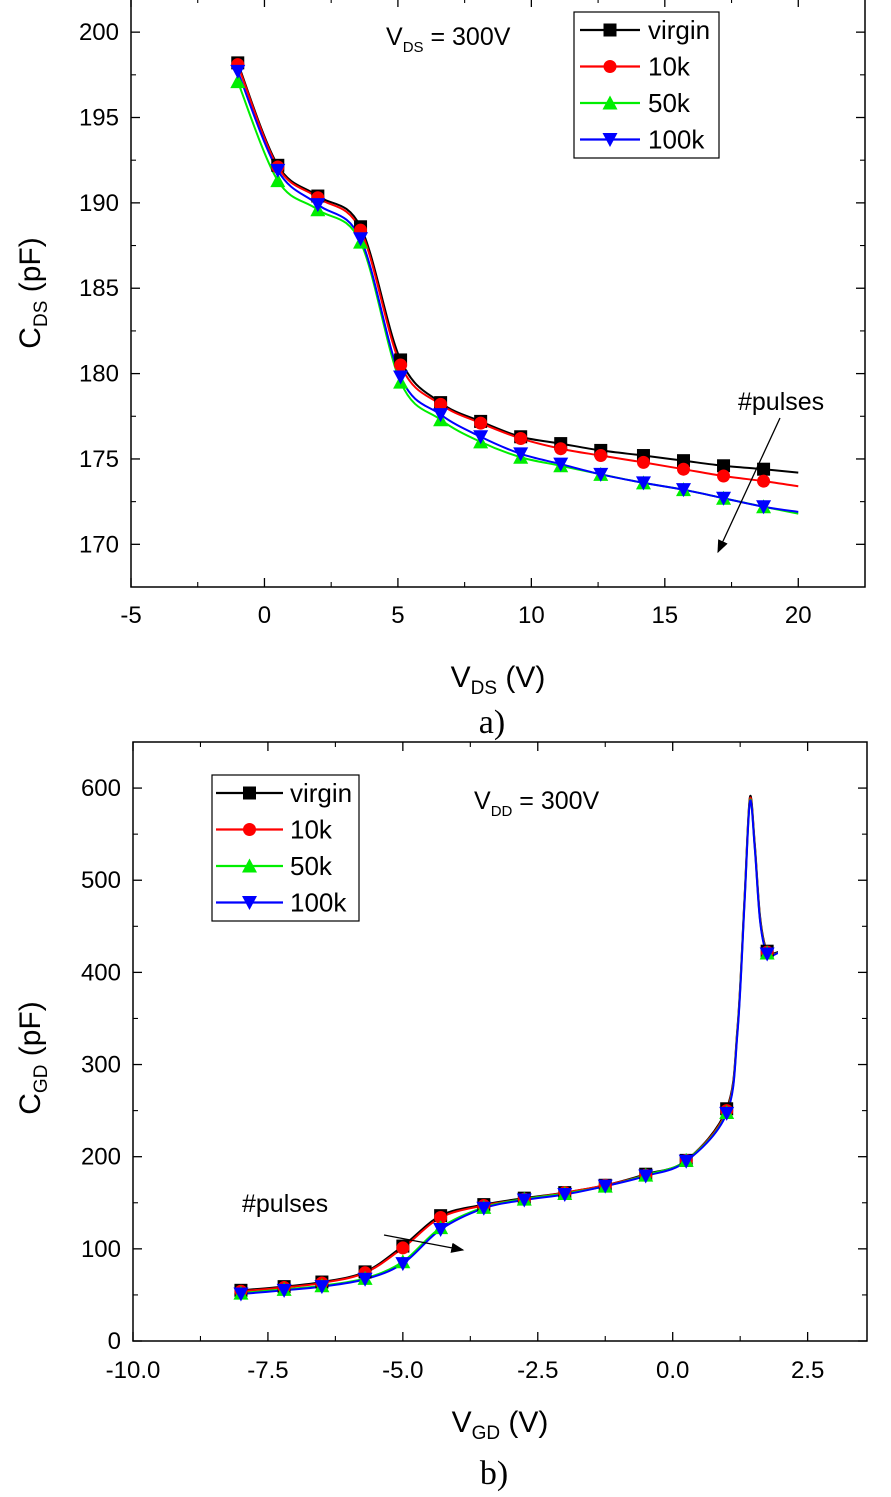 Image resolution: width=891 pixels, height=1497 pixels. What do you see at coordinates (500, 1425) in the screenshot?
I see `chart-b-x-axis-label: VGD (V)` at bounding box center [500, 1425].